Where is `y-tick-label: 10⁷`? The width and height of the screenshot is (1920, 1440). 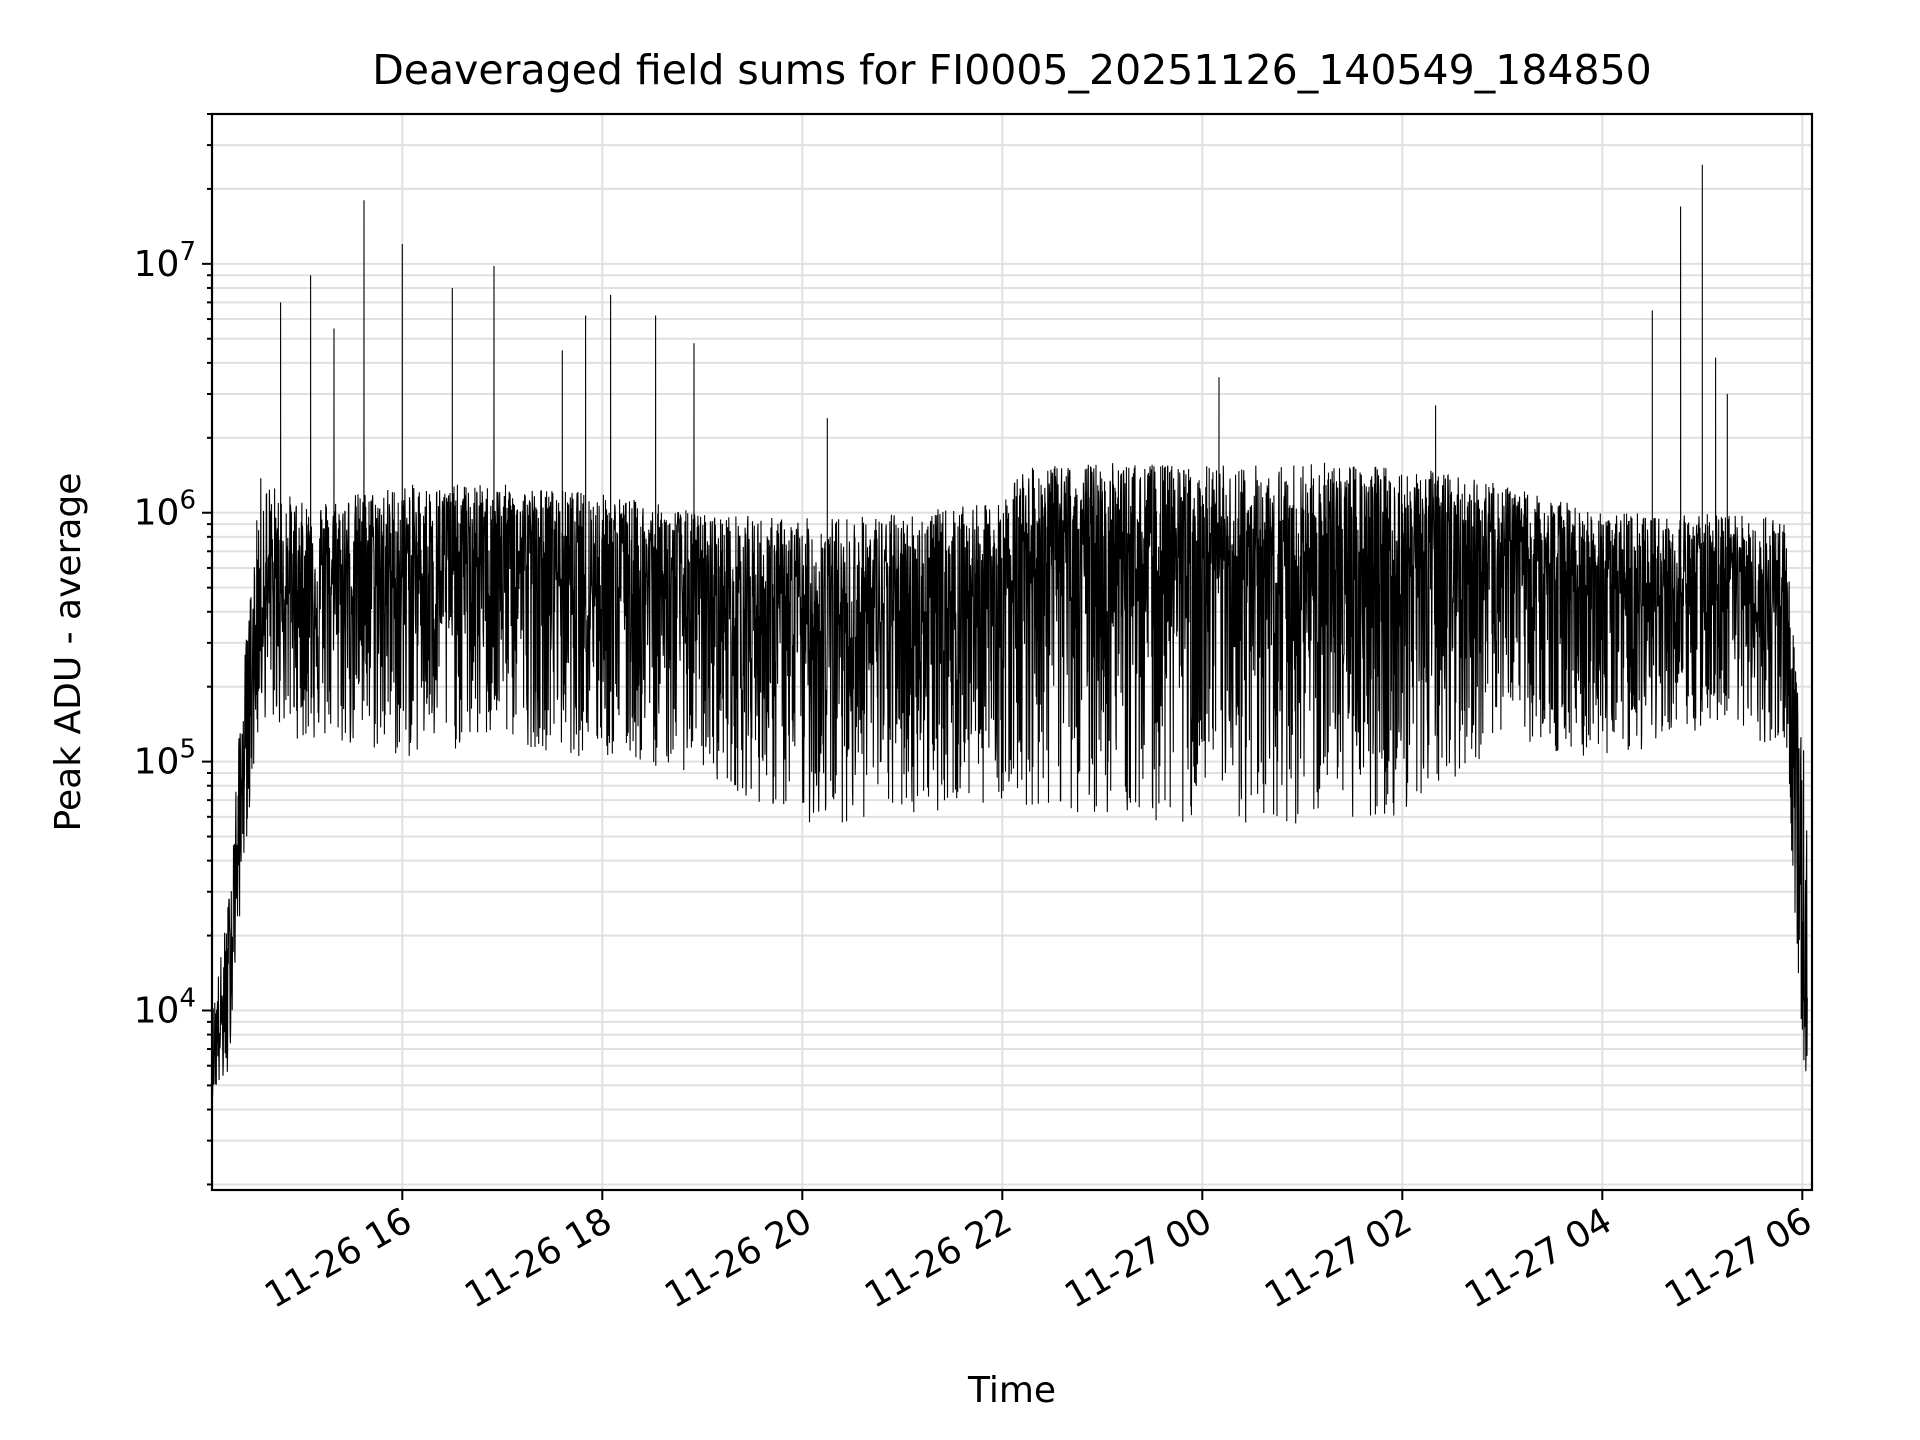
y-tick-label: 10⁷ is located at coordinates (165, 261).